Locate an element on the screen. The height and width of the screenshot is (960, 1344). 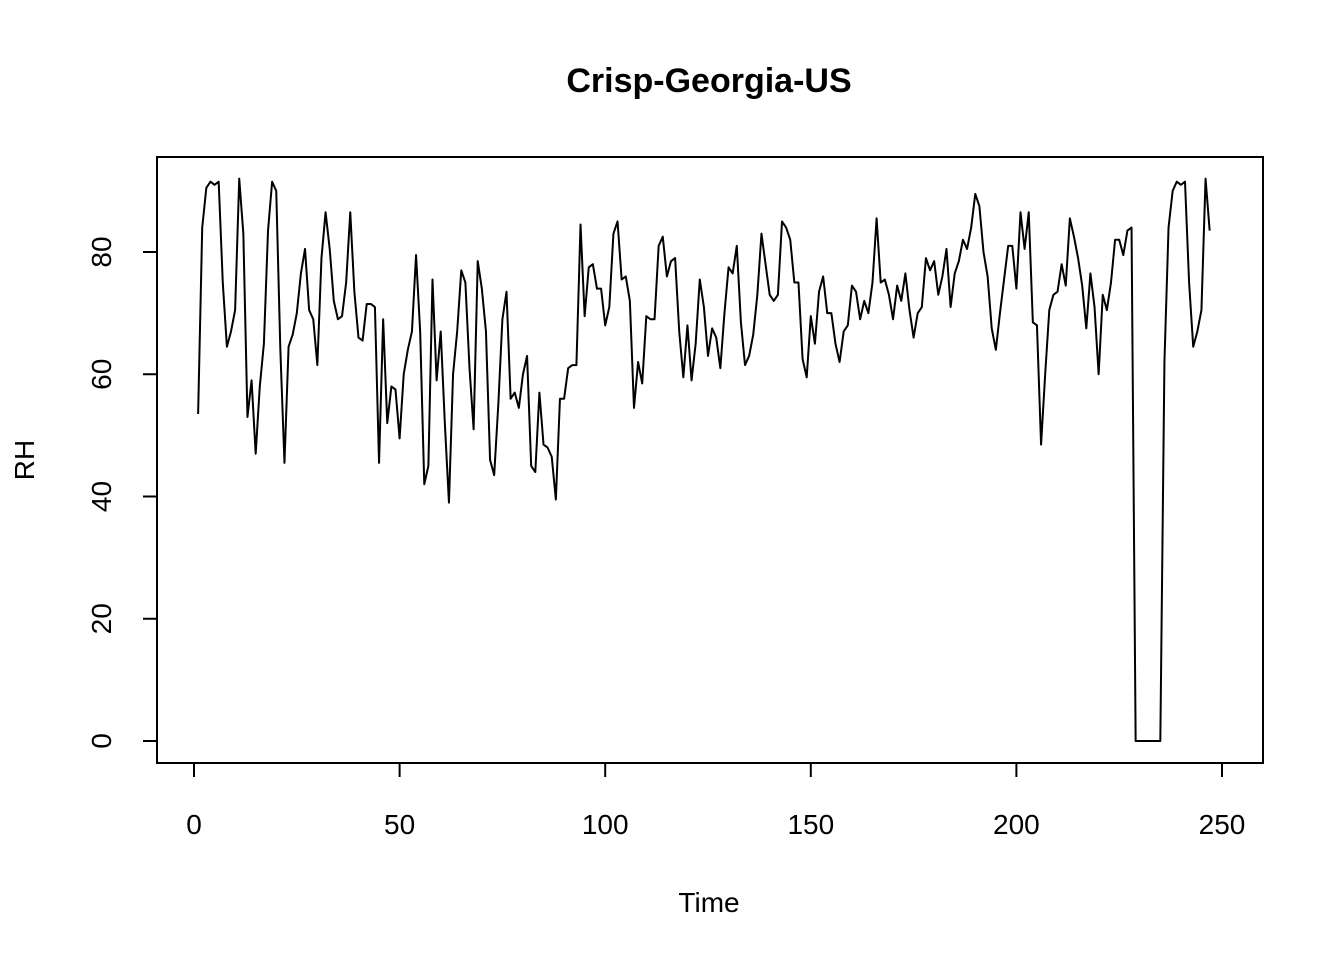
x-tick-label: 50 is located at coordinates (399, 824).